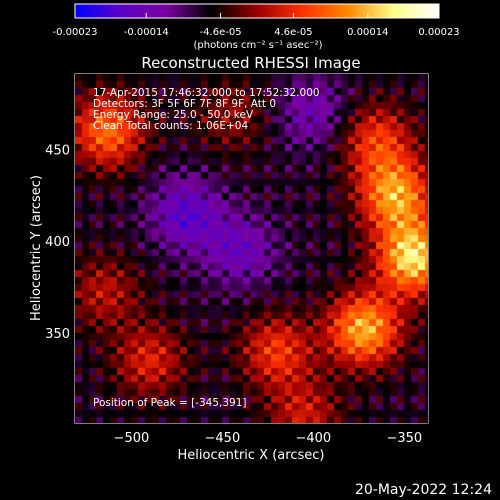  Describe the element at coordinates (185, 104) in the screenshot. I see `annotation-detectors: Detectors: 3F 5F 6F 7F 8F 9F, Att 0` at that location.